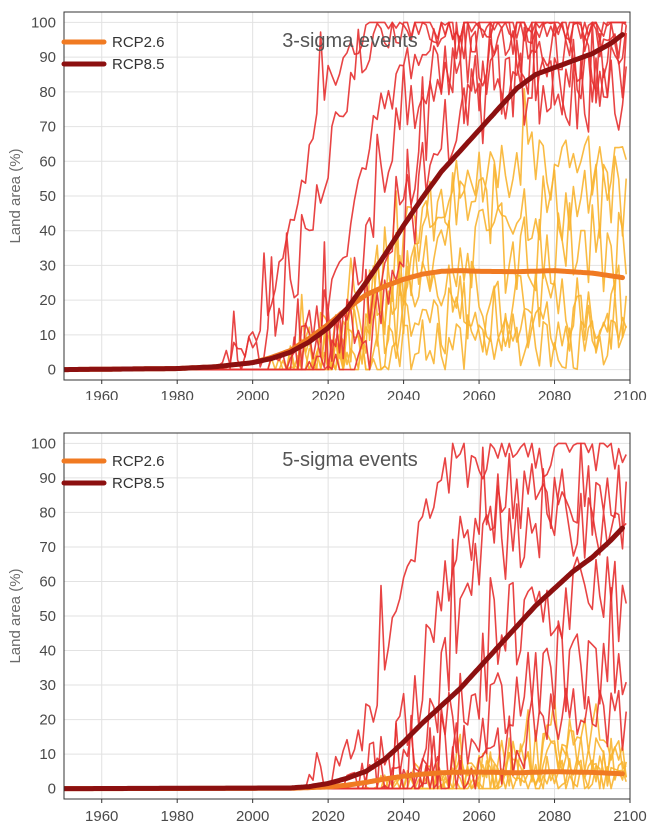  Describe the element at coordinates (350, 460) in the screenshot. I see `panel-title: 5-sigma events` at that location.